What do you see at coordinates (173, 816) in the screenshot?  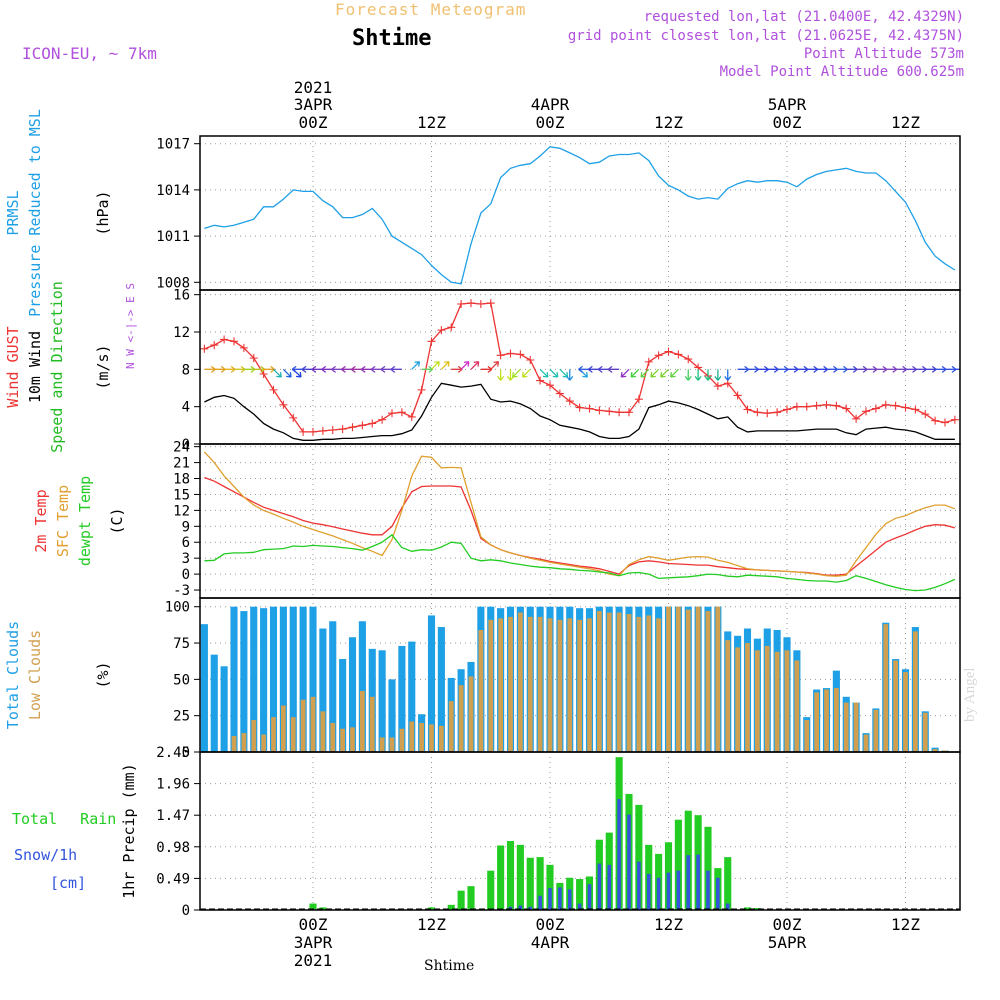 I see `y-tick-label: 1.47` at bounding box center [173, 816].